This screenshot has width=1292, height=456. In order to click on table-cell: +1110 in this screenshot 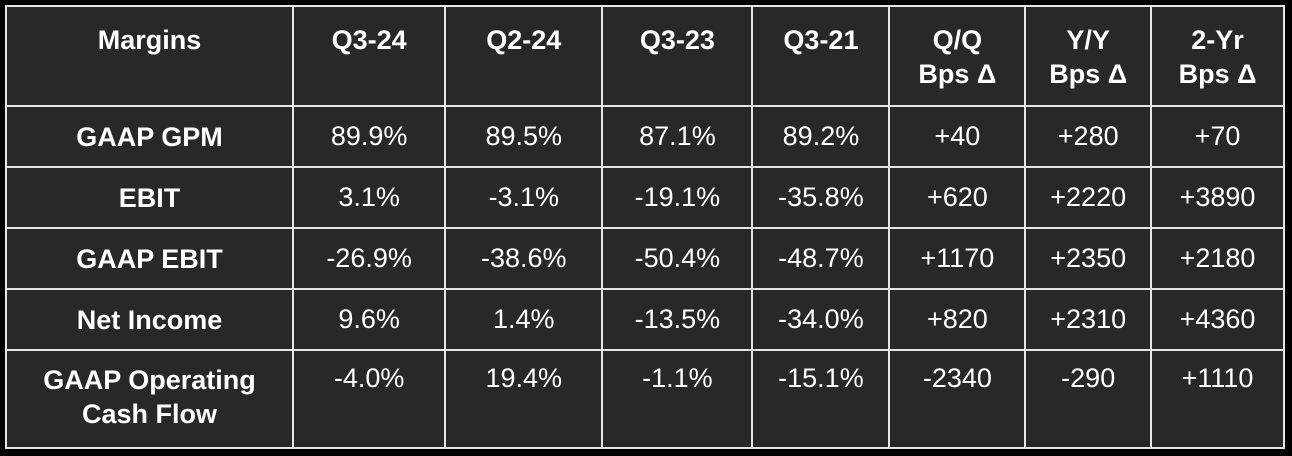, I will do `click(1217, 399)`.